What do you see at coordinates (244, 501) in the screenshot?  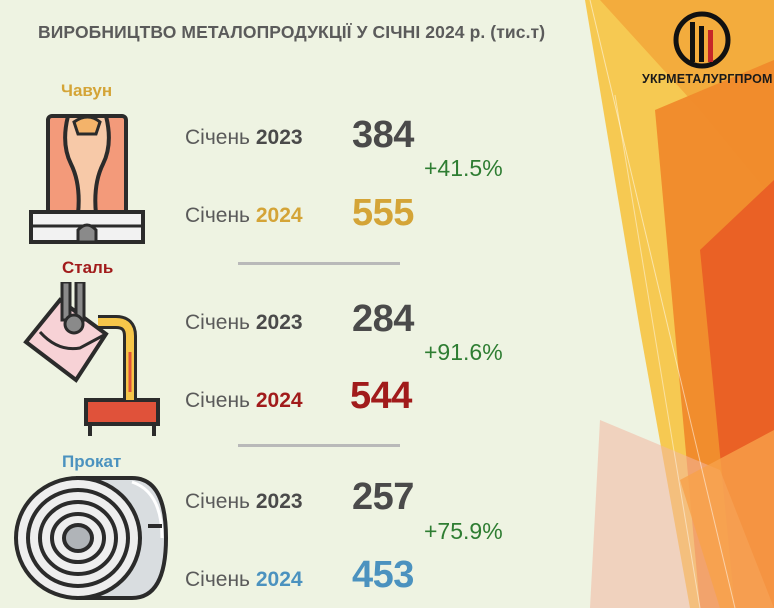 I see `row-label-prokat-2023: Січень 2023` at bounding box center [244, 501].